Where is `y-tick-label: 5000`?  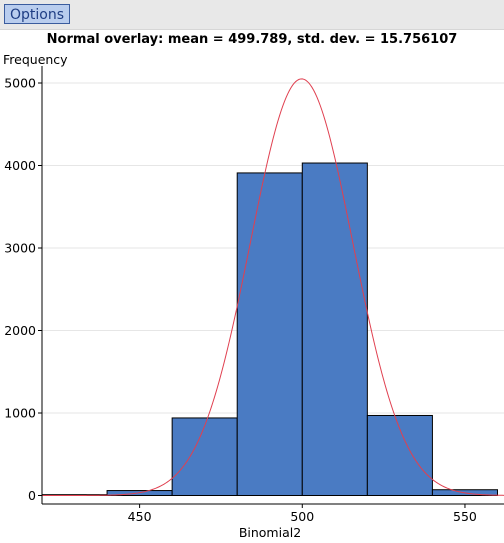 y-tick-label: 5000 is located at coordinates (20, 83).